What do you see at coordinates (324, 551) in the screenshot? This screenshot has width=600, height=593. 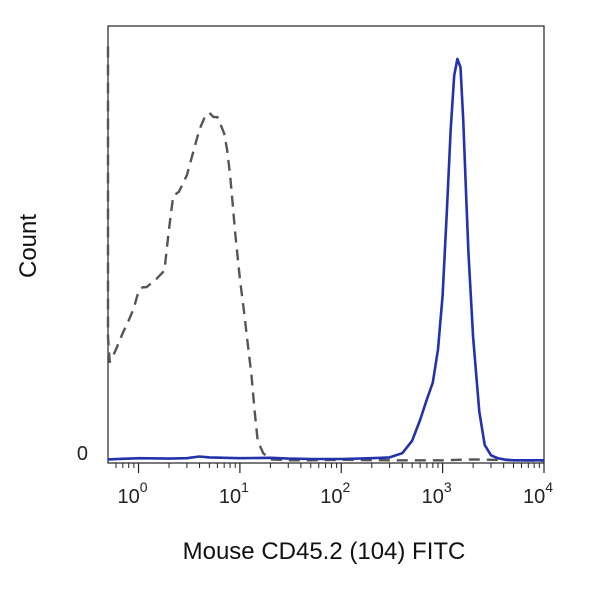 I see `x-axis-title: Mouse CD45.2 (104) FITC` at bounding box center [324, 551].